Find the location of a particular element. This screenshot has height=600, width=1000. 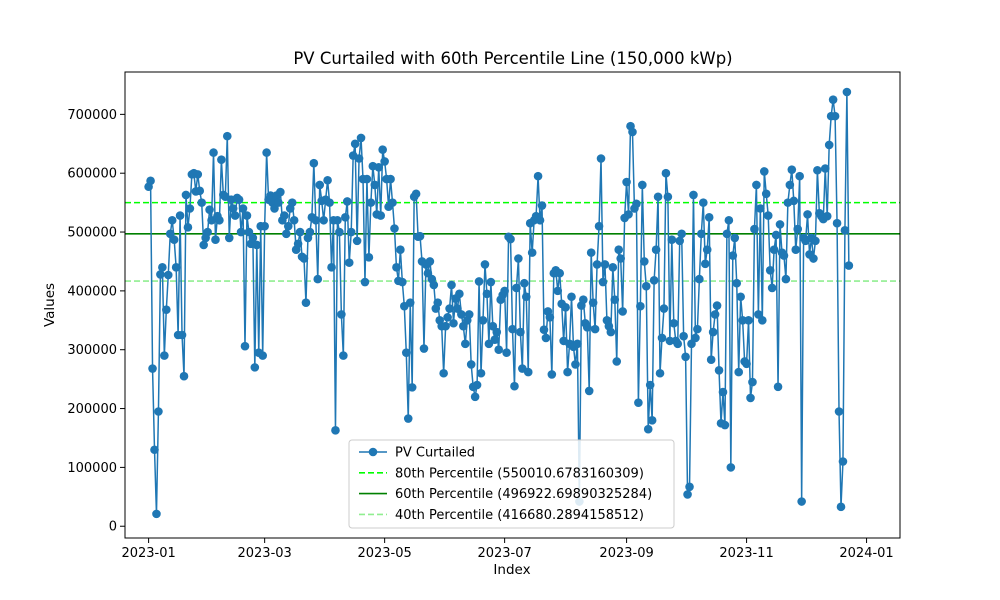

x-axis-label: Index is located at coordinates (511, 570).